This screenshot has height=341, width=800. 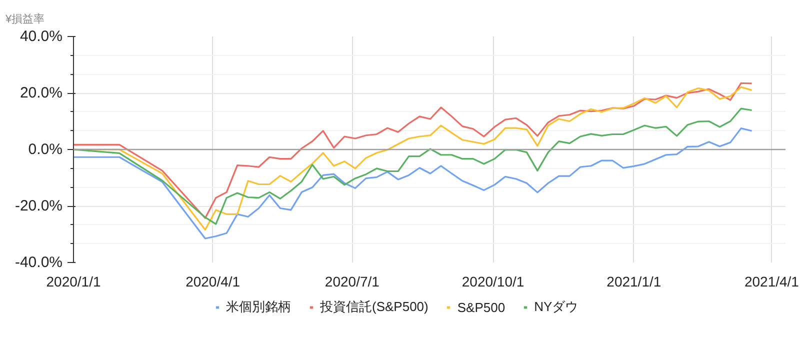 I want to click on legend-label: 米個別銘柄, so click(x=258, y=307).